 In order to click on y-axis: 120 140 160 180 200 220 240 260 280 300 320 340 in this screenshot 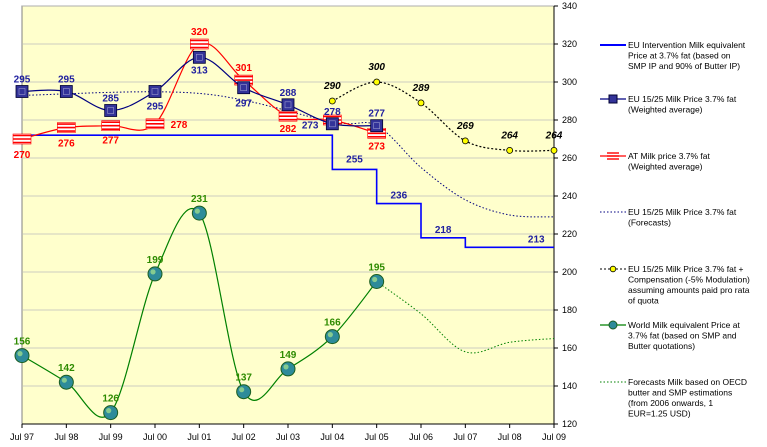, I will do `click(565, 215)`.